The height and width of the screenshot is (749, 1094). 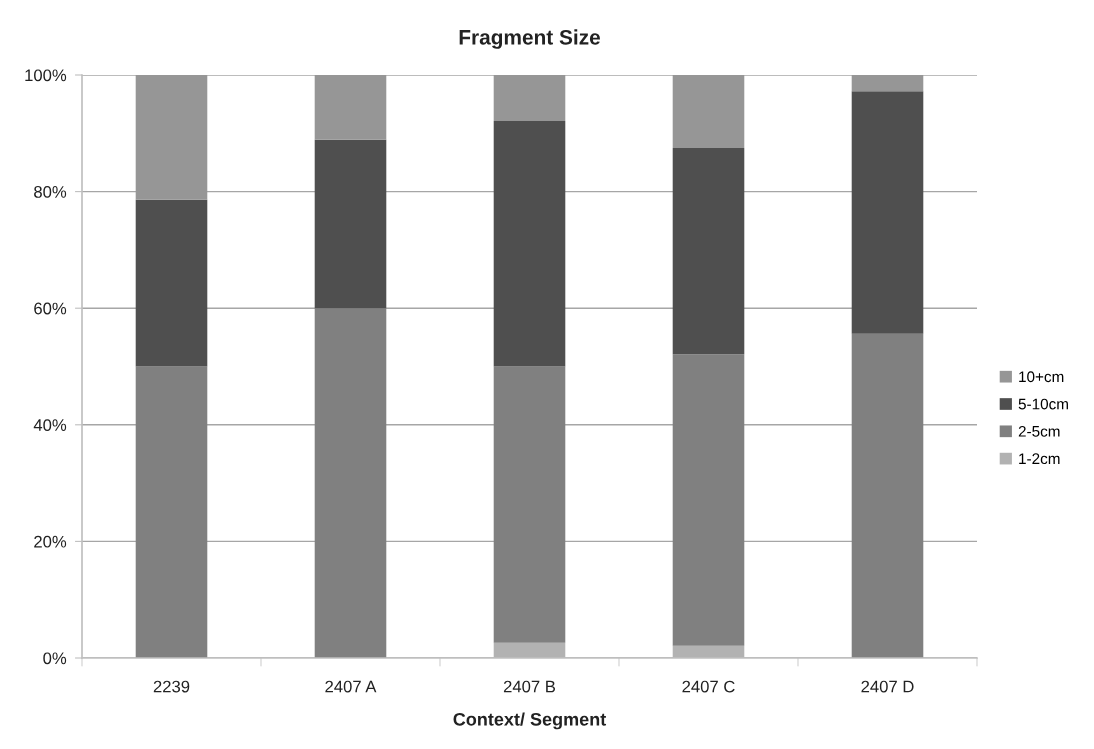 What do you see at coordinates (50, 425) in the screenshot?
I see `y-tick-label: 40%` at bounding box center [50, 425].